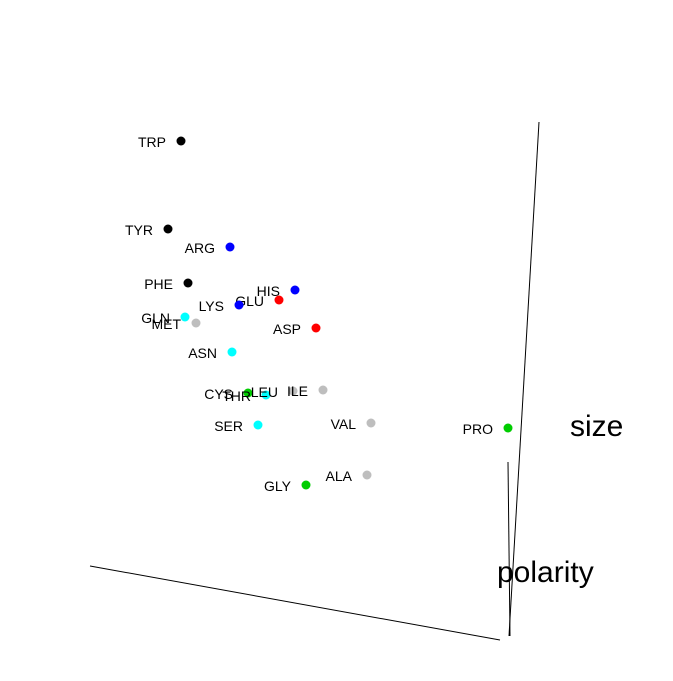  What do you see at coordinates (155, 318) in the screenshot?
I see `point-label-gln: GLN` at bounding box center [155, 318].